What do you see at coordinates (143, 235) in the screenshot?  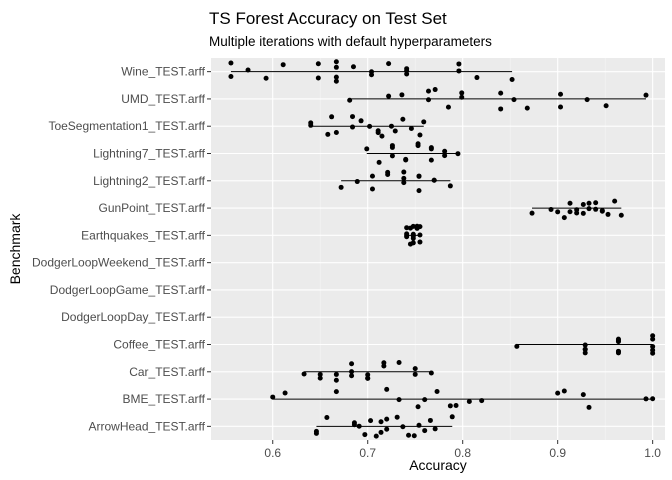 I see `y-tick-label: Earthquakes_TEST.arff` at bounding box center [143, 235].